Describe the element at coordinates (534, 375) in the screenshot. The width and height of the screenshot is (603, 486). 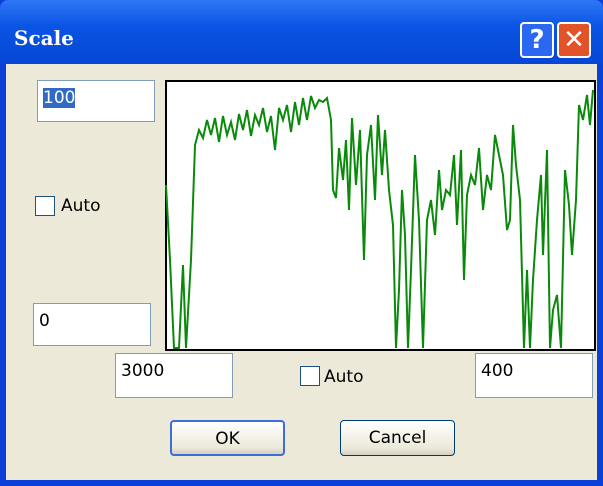
I see `x-end-input: 400` at that location.